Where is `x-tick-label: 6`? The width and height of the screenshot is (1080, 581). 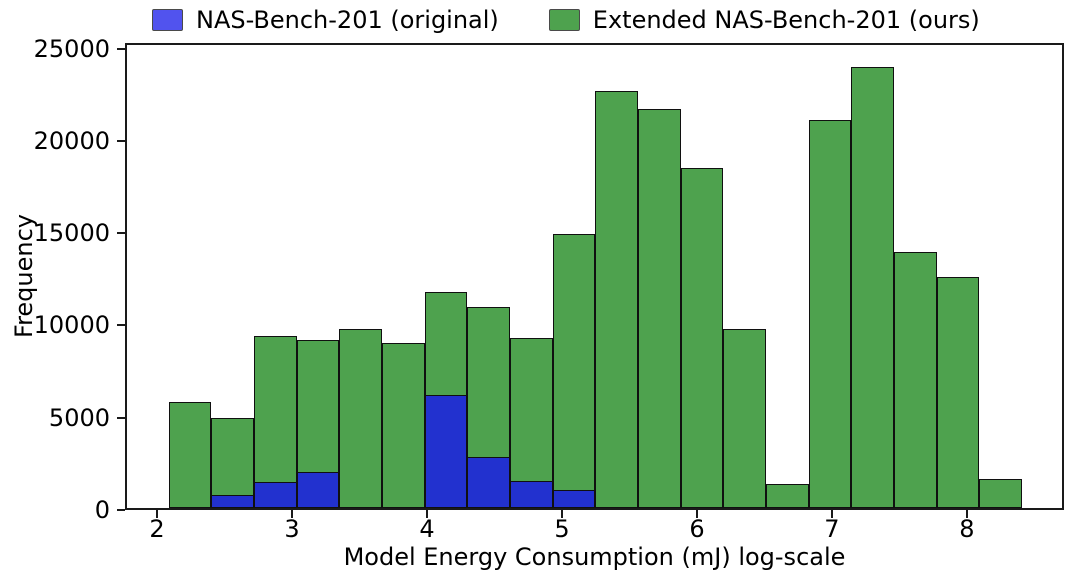
x-tick-label: 6 is located at coordinates (697, 529).